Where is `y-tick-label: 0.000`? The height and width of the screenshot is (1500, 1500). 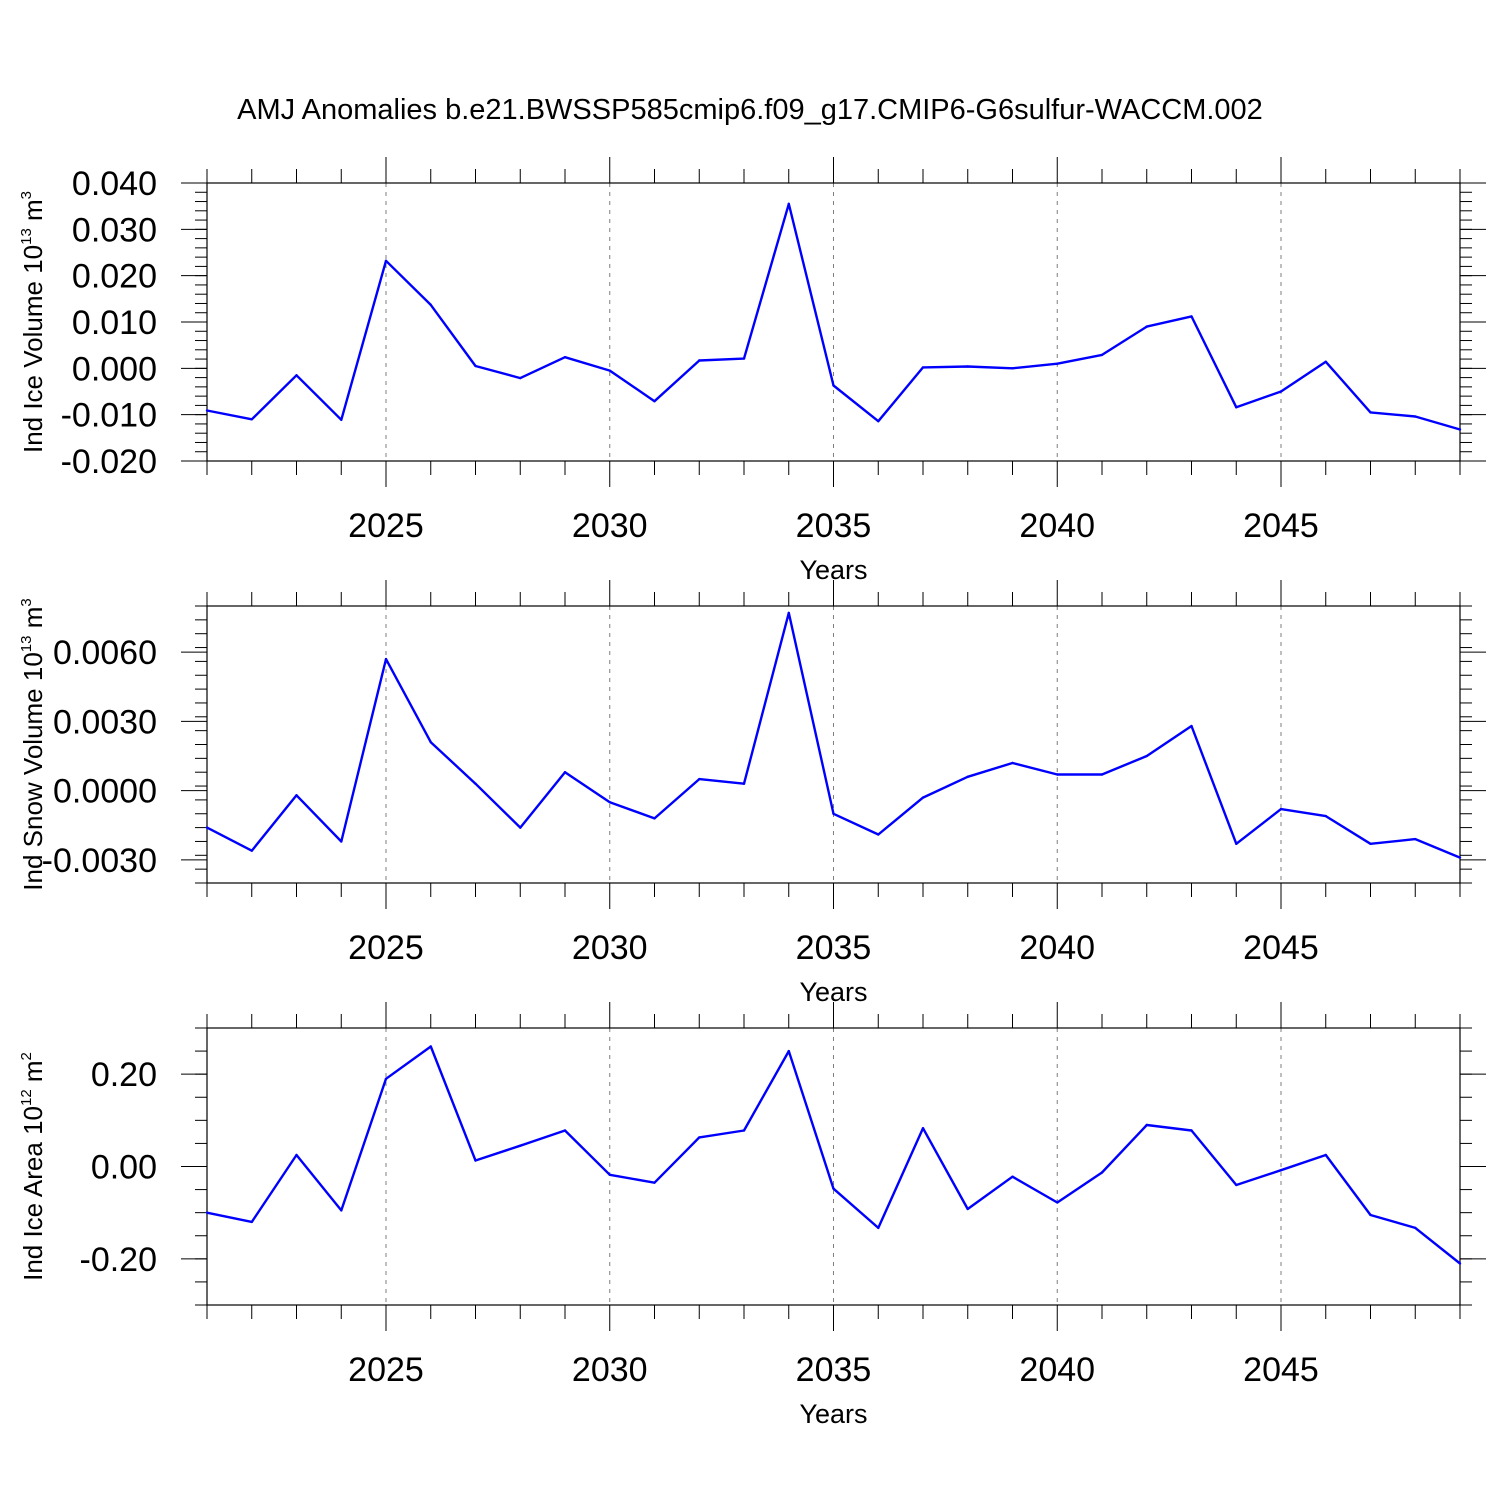 y-tick-label: 0.000 is located at coordinates (114, 369).